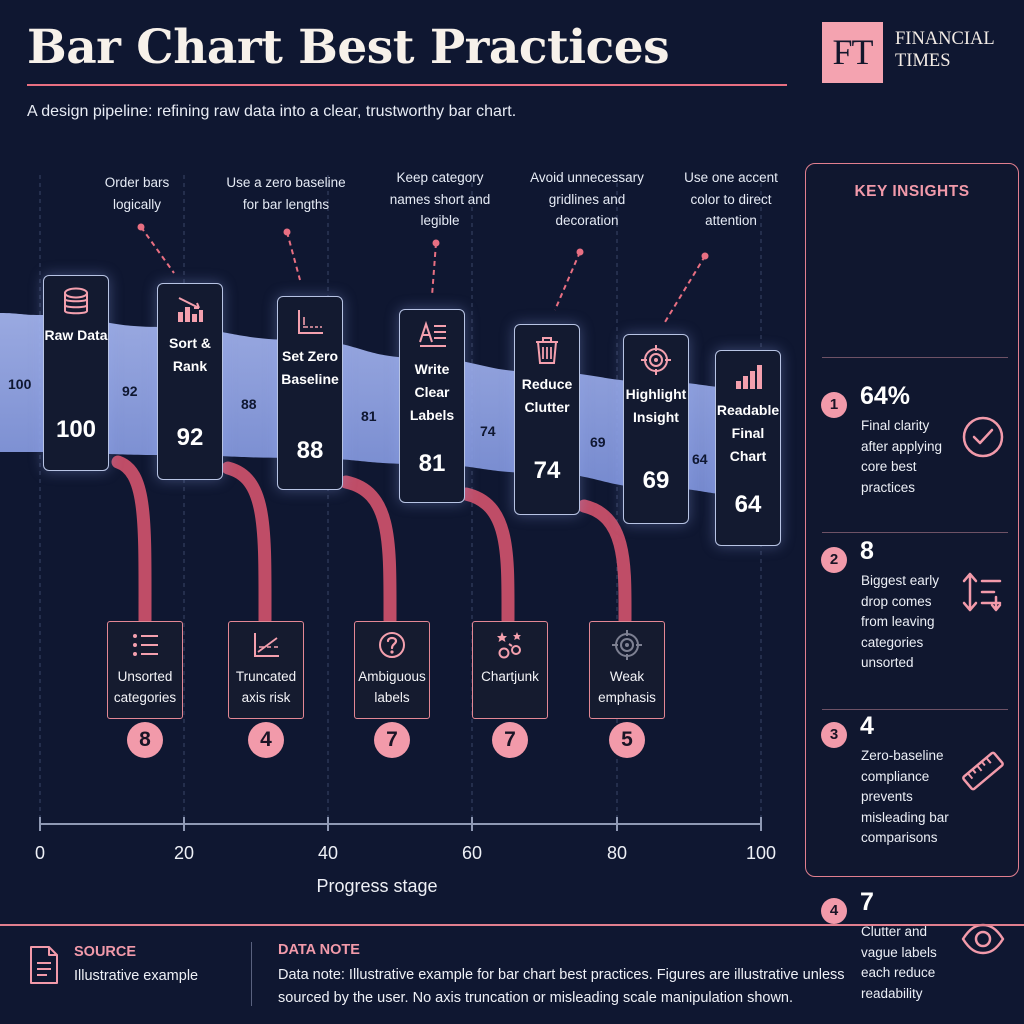 Image resolution: width=1024 pixels, height=1024 pixels. Describe the element at coordinates (328, 853) in the screenshot. I see `axis-tick-label: 40` at that location.